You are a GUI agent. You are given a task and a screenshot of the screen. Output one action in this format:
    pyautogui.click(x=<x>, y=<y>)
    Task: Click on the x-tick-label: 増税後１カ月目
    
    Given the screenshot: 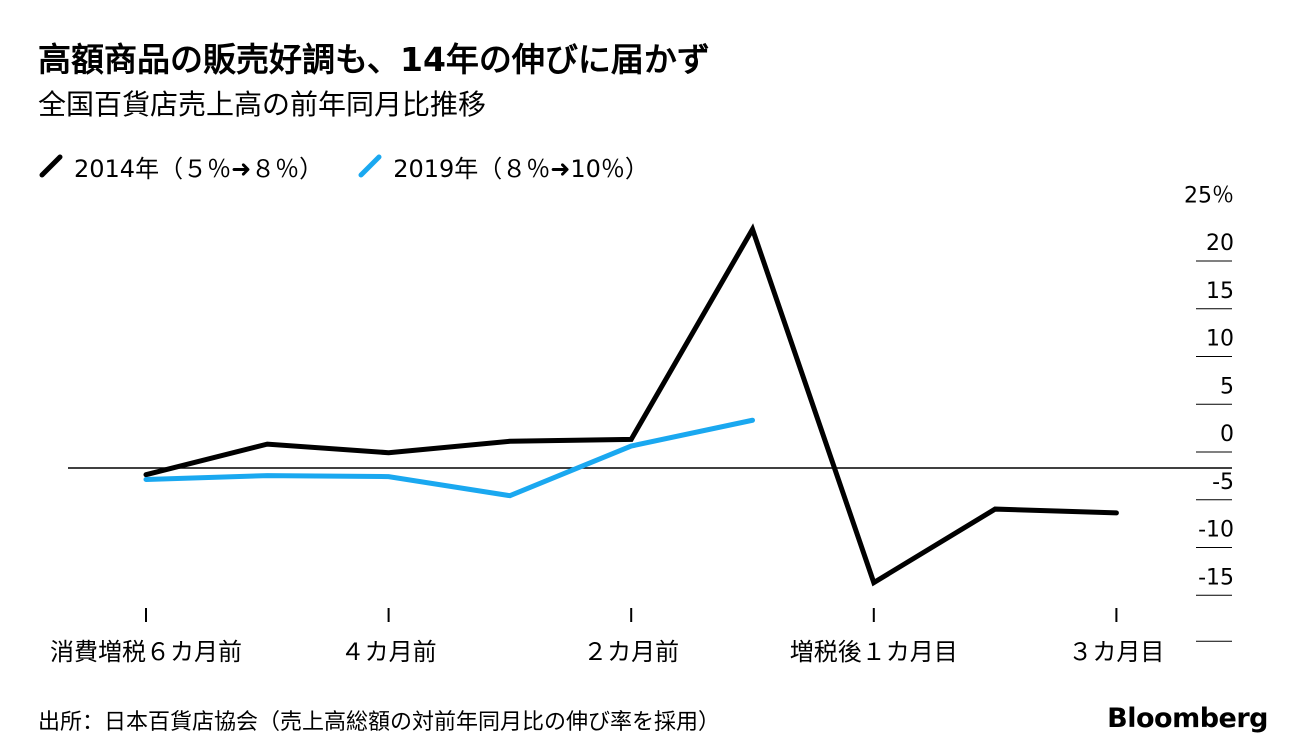 What is the action you would take?
    pyautogui.click(x=874, y=652)
    